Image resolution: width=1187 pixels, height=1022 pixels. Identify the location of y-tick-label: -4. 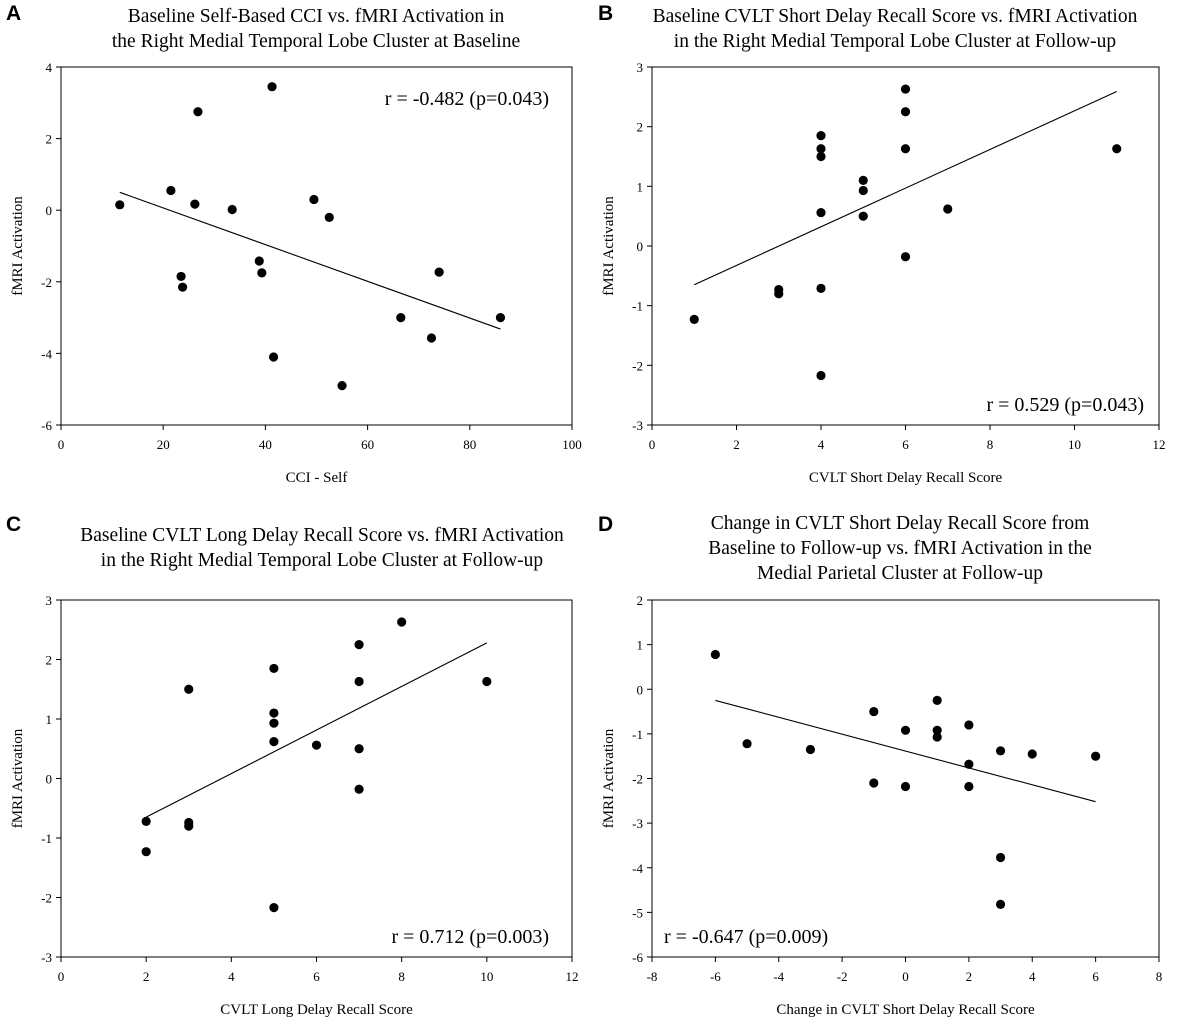
(637, 868).